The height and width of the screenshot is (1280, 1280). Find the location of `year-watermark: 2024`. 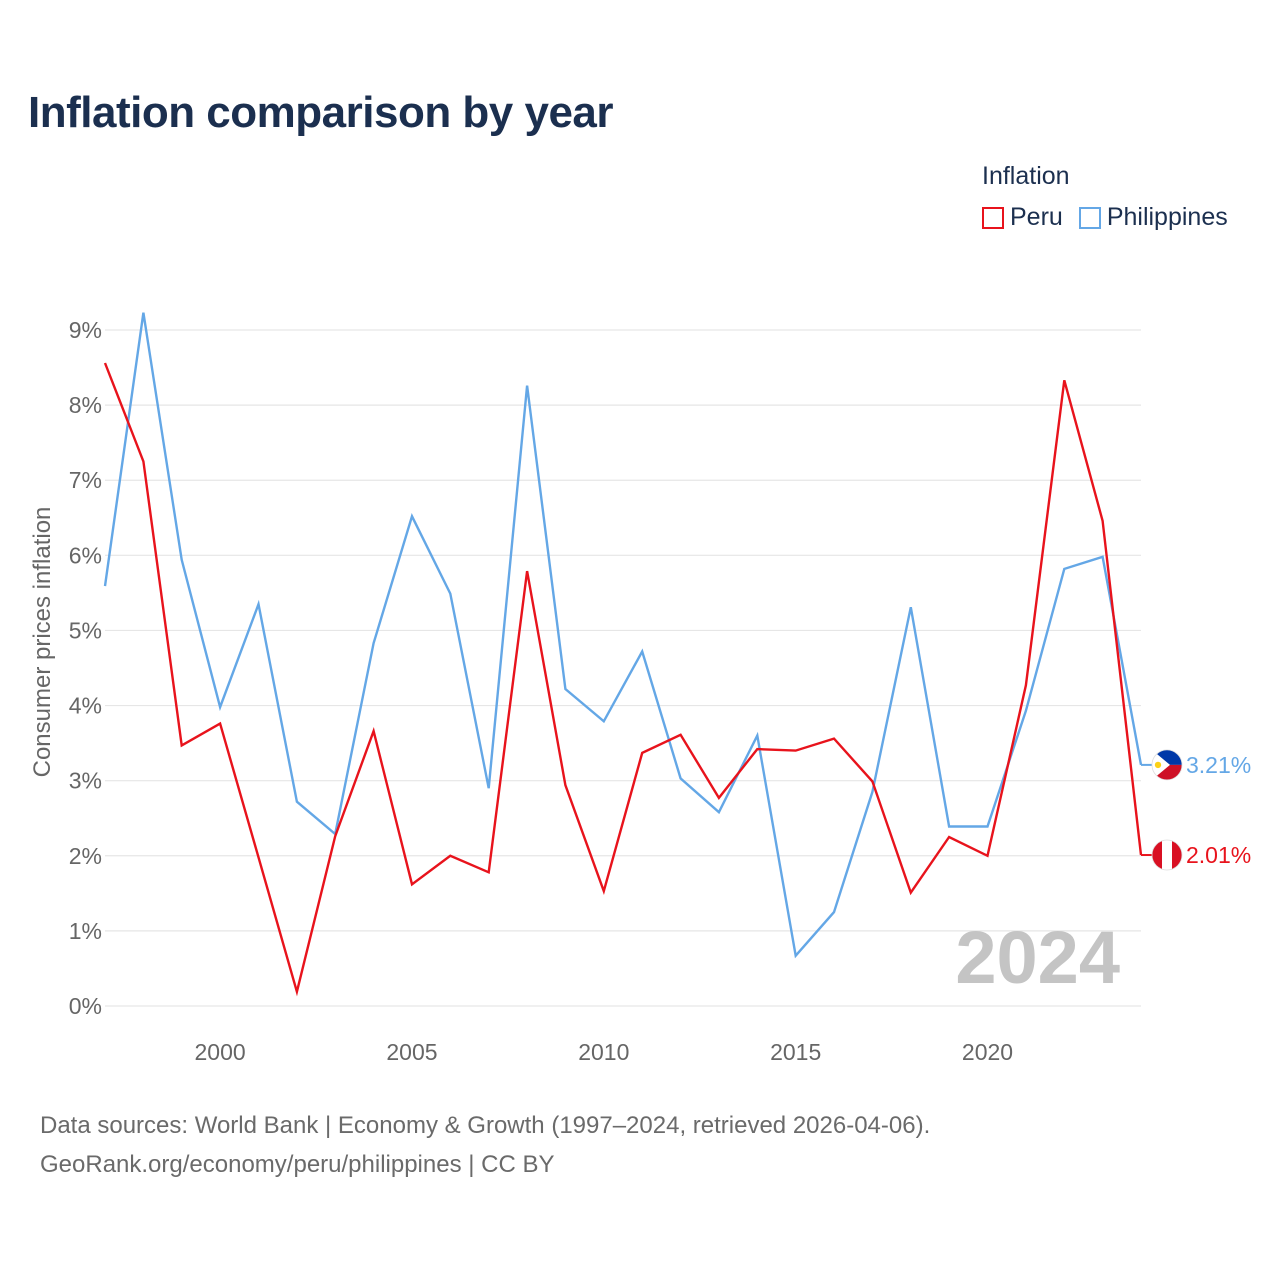

year-watermark: 2024 is located at coordinates (1037, 957).